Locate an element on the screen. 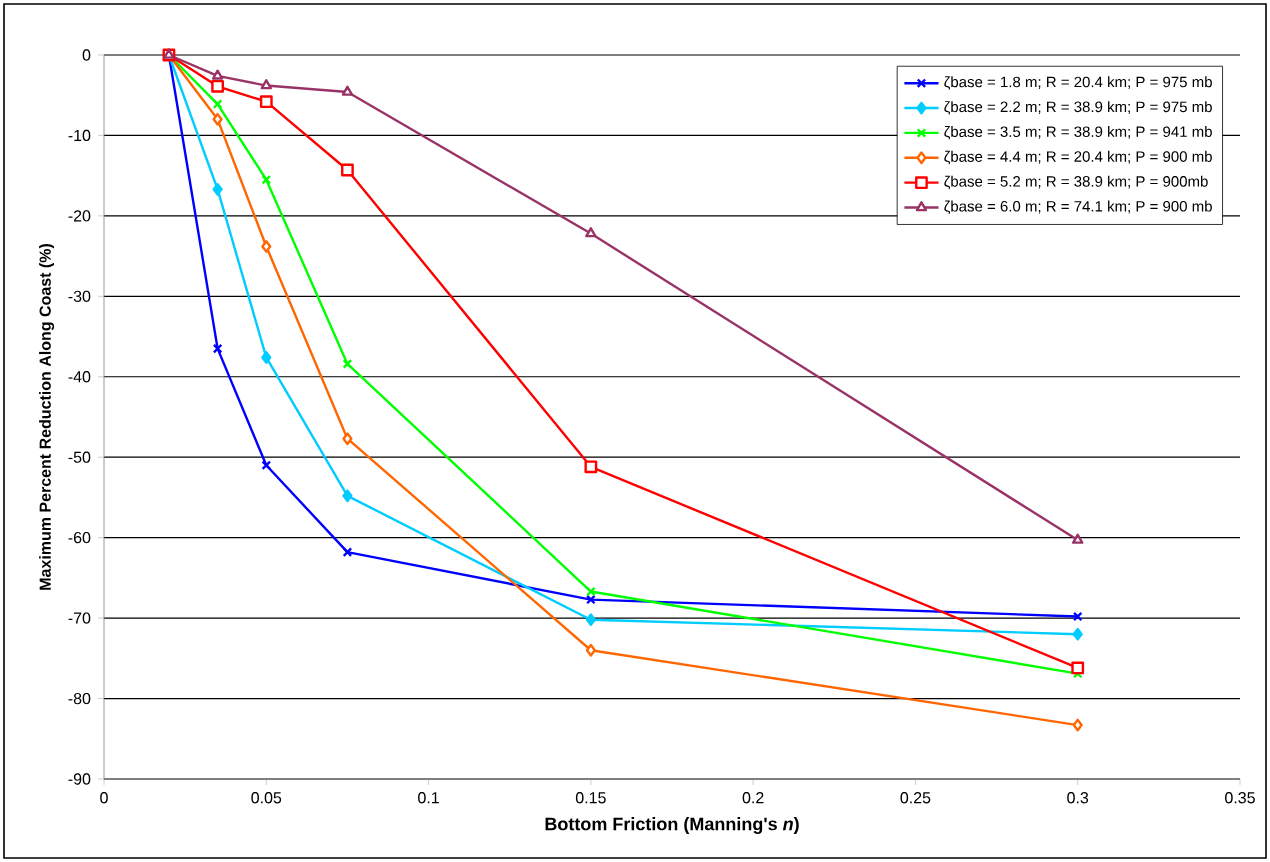  legend-label: ζbase = 5.2 m; R = 38.9 km; P = 900mb is located at coordinates (1076, 182).